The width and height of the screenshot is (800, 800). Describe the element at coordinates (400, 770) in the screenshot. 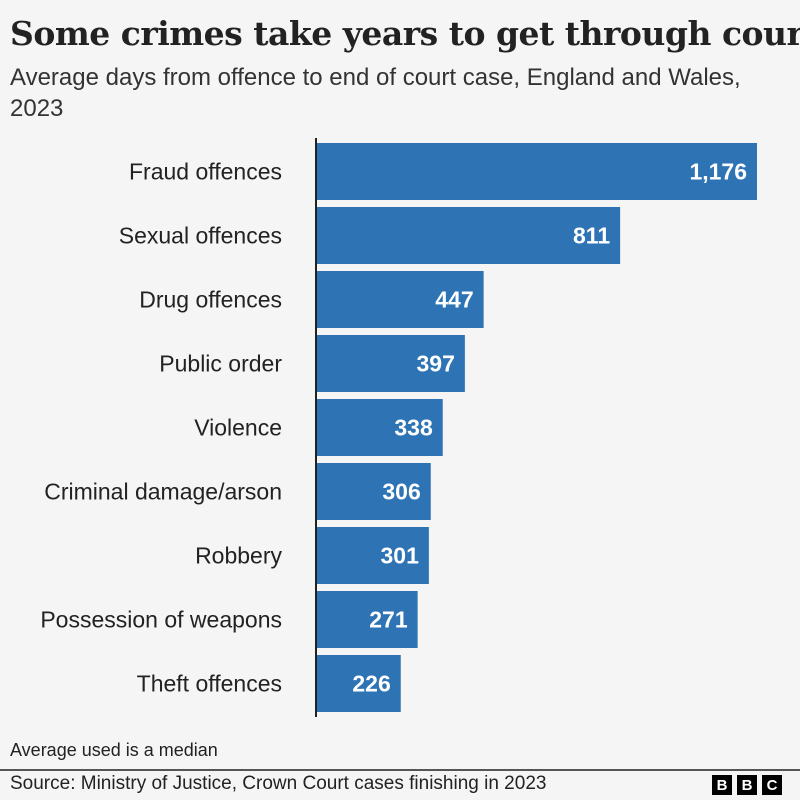

I see `divider` at that location.